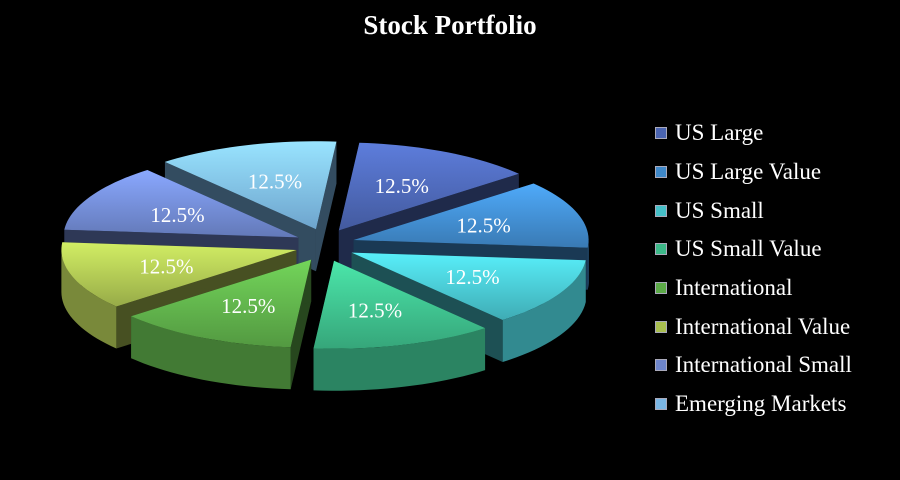 This screenshot has height=480, width=900. Describe the element at coordinates (761, 404) in the screenshot. I see `legend-label: Emerging Markets` at that location.